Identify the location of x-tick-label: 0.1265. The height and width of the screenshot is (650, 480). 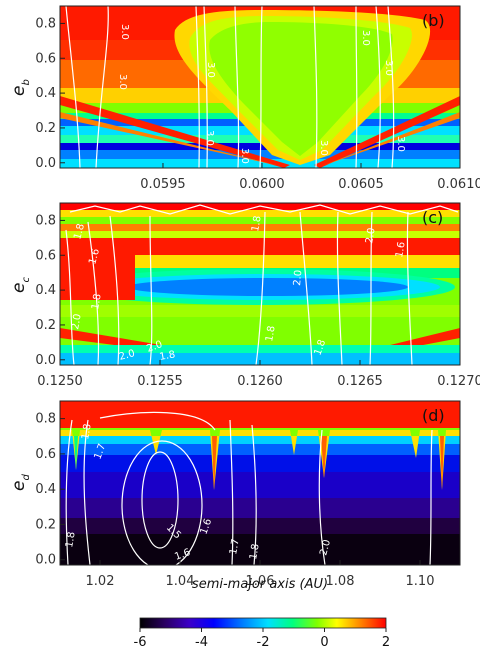
(360, 381).